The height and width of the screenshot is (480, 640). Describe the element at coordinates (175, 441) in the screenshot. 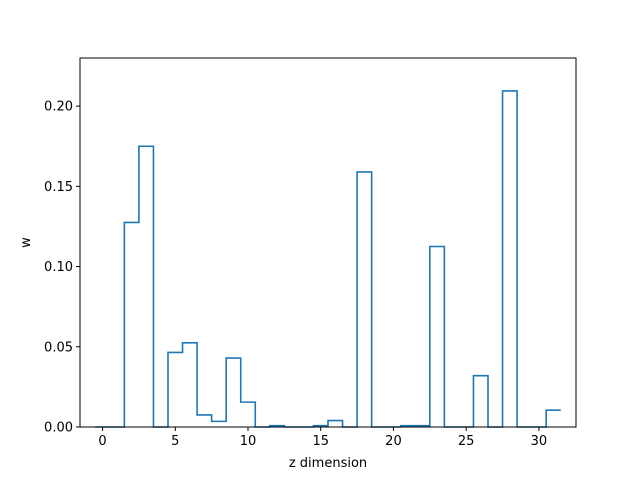

I see `x-tick-label: 5` at that location.